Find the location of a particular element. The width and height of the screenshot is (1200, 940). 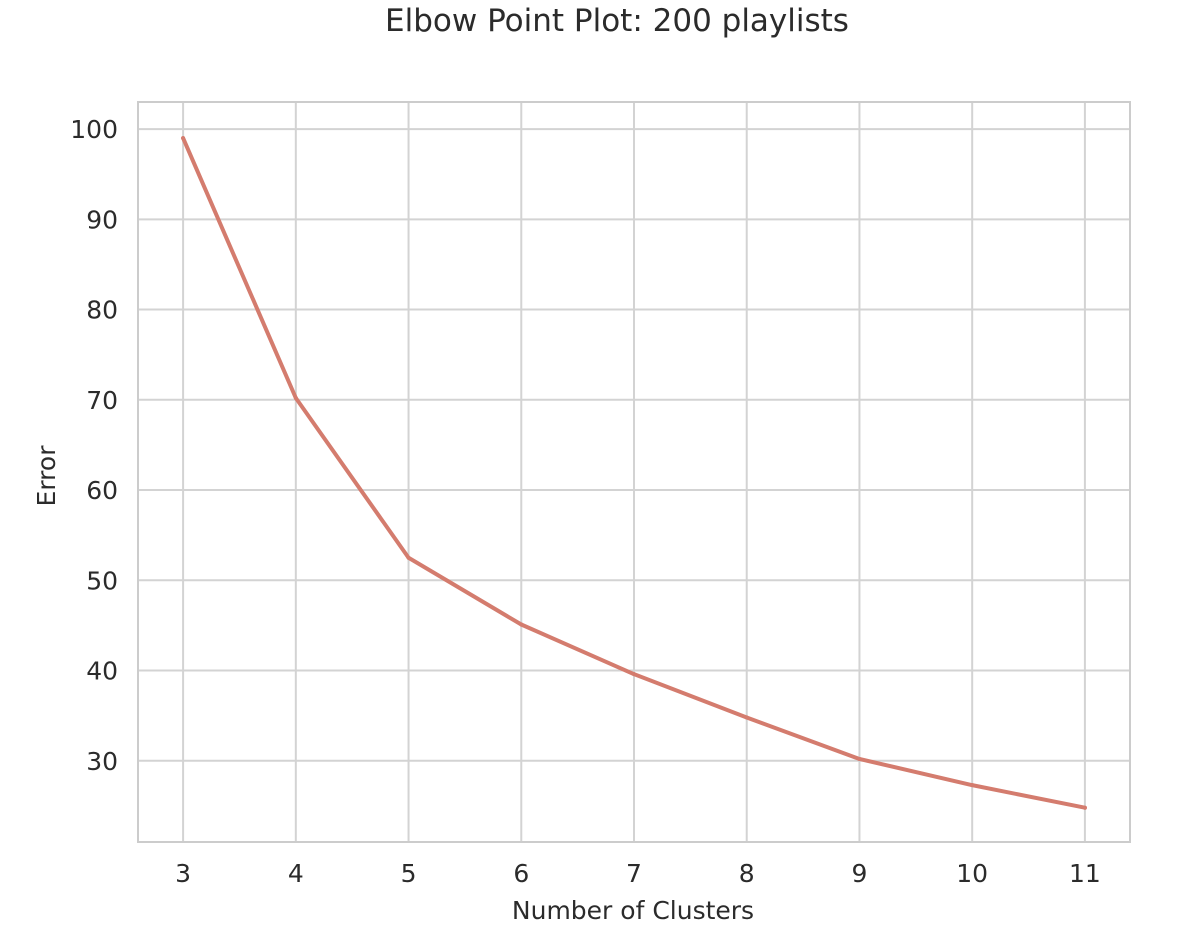

y-tick-label-50: 50 is located at coordinates (102, 580).